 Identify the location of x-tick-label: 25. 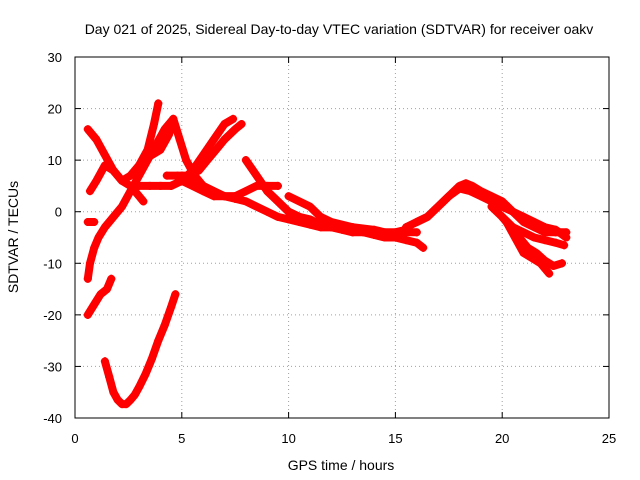
(609, 438).